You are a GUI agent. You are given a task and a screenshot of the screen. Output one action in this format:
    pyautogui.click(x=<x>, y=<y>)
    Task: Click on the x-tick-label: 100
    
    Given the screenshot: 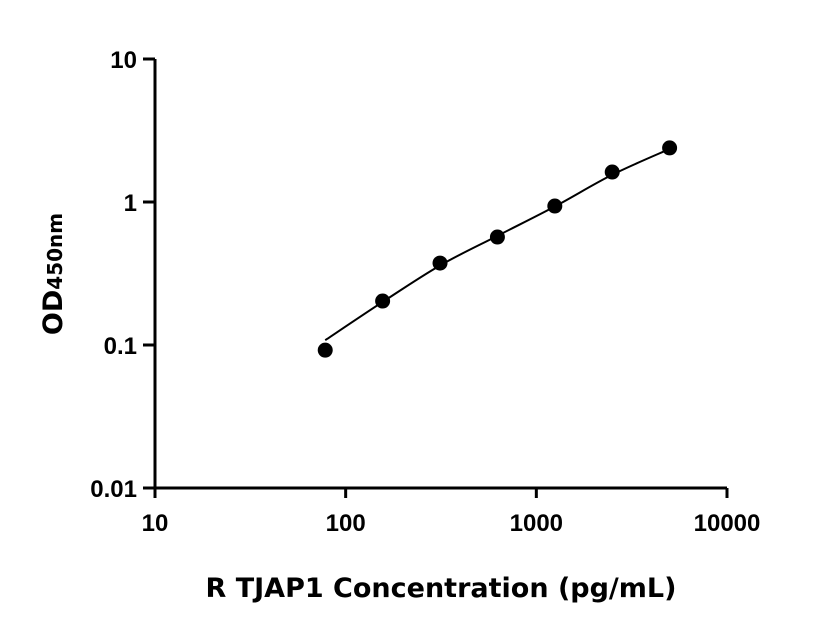 What is the action you would take?
    pyautogui.click(x=346, y=523)
    